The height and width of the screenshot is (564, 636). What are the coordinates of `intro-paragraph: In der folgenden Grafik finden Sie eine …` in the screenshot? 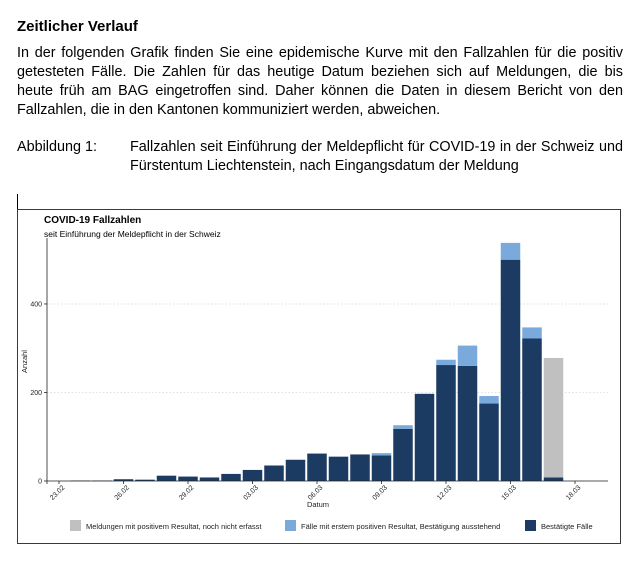 It's located at (320, 81).